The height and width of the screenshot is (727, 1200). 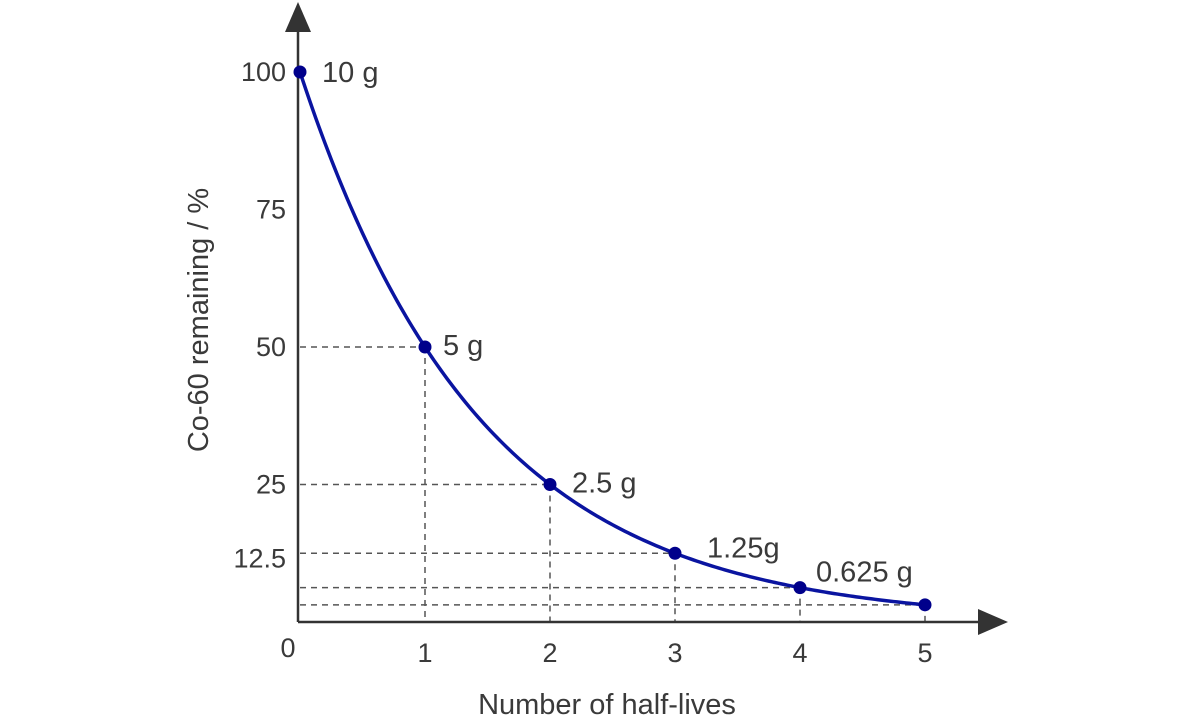 I want to click on point-label: 2.5 g, so click(x=604, y=484).